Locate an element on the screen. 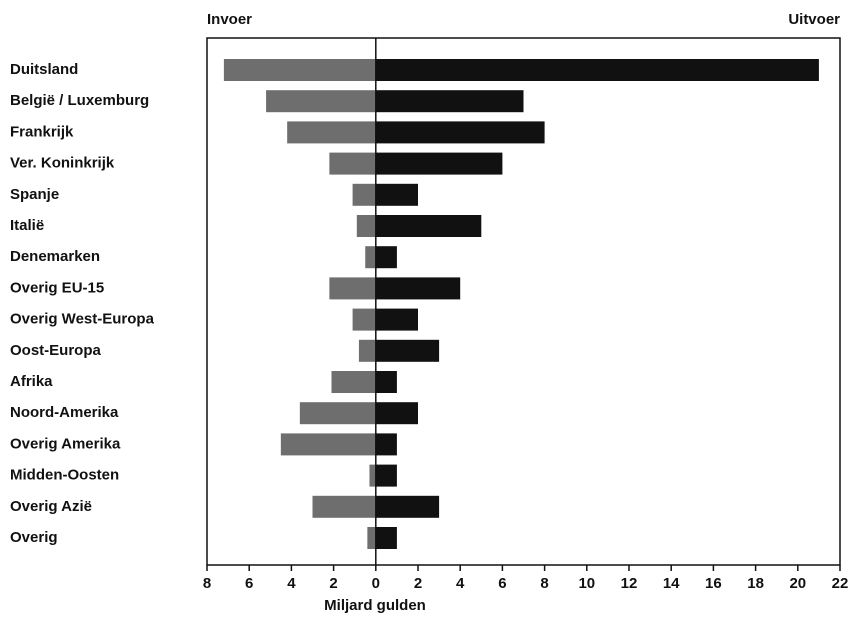  category-label: Spanje is located at coordinates (34, 194).